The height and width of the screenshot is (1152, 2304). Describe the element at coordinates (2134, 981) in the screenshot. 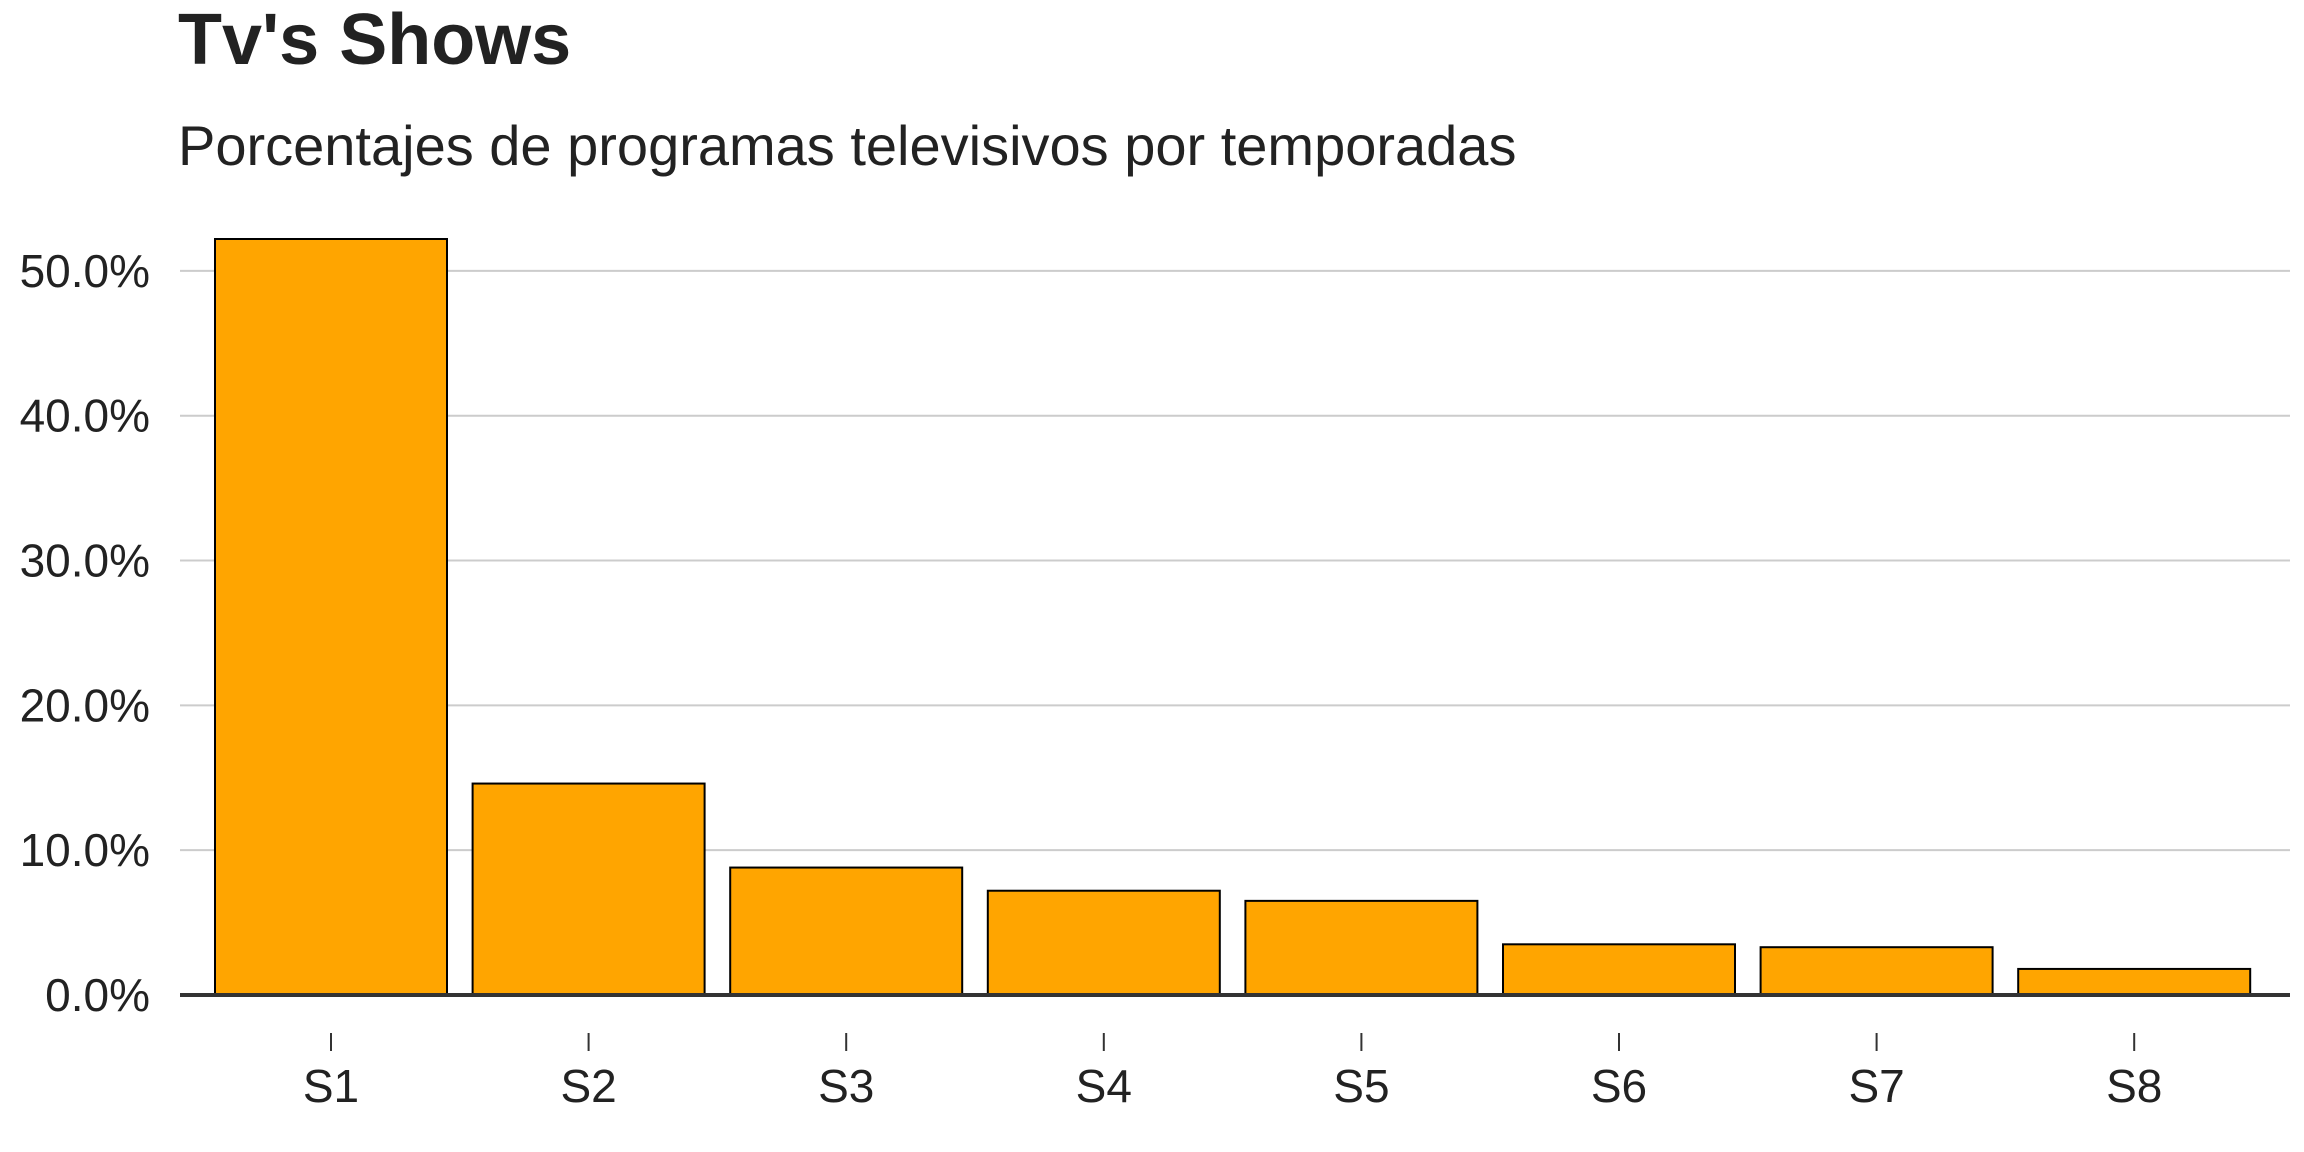

I see `bar-s8` at that location.